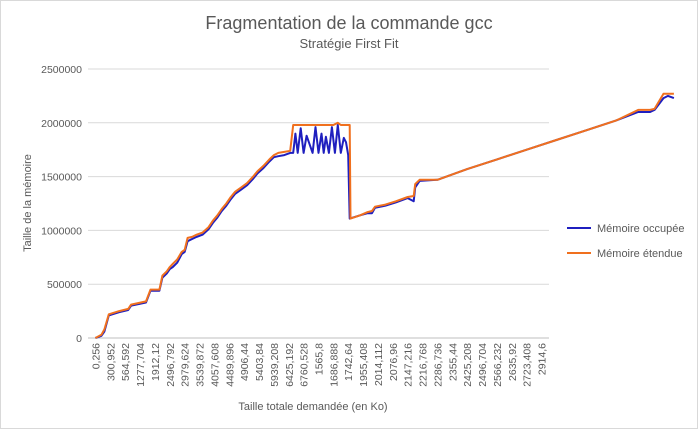 The width and height of the screenshot is (698, 429). I want to click on y-tick-label: 0, so click(79, 339).